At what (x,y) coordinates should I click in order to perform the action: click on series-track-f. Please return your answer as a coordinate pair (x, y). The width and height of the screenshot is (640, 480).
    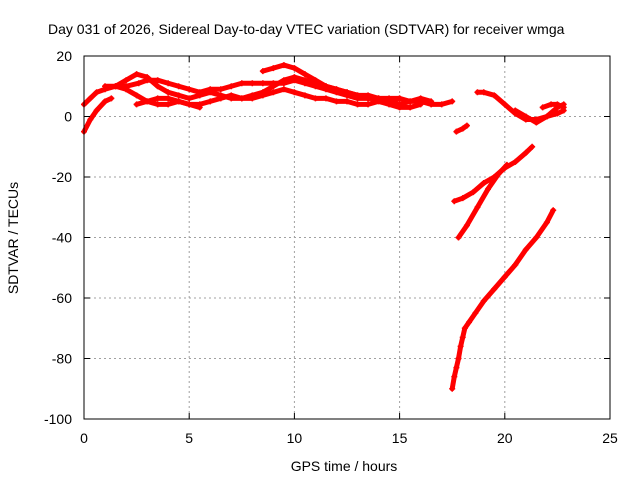
    Looking at the image, I should click on (331, 83).